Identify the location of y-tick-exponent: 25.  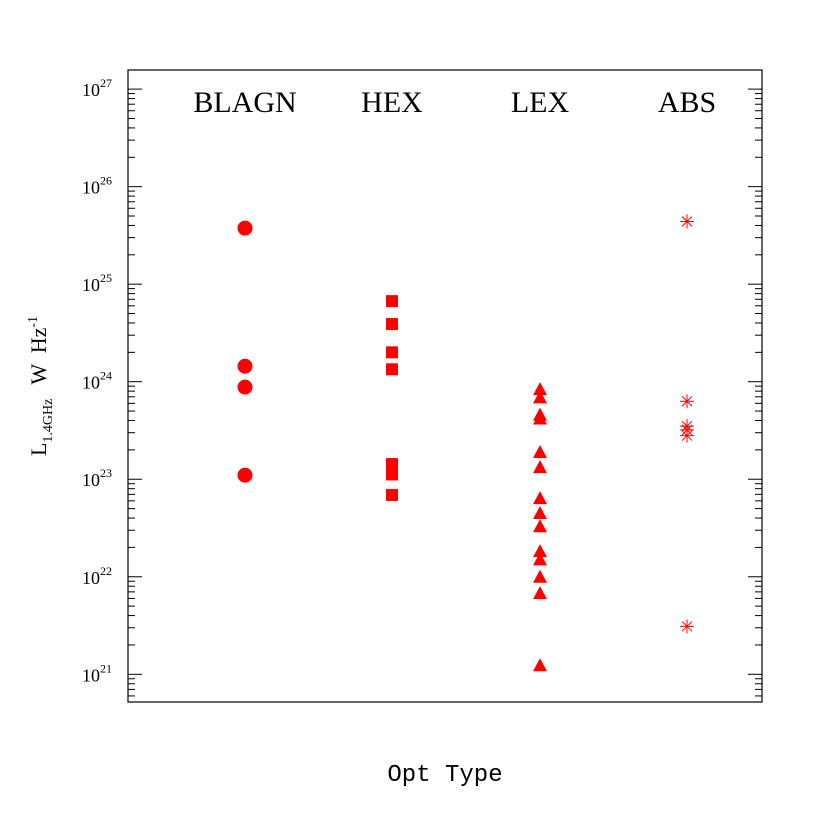
(106, 278).